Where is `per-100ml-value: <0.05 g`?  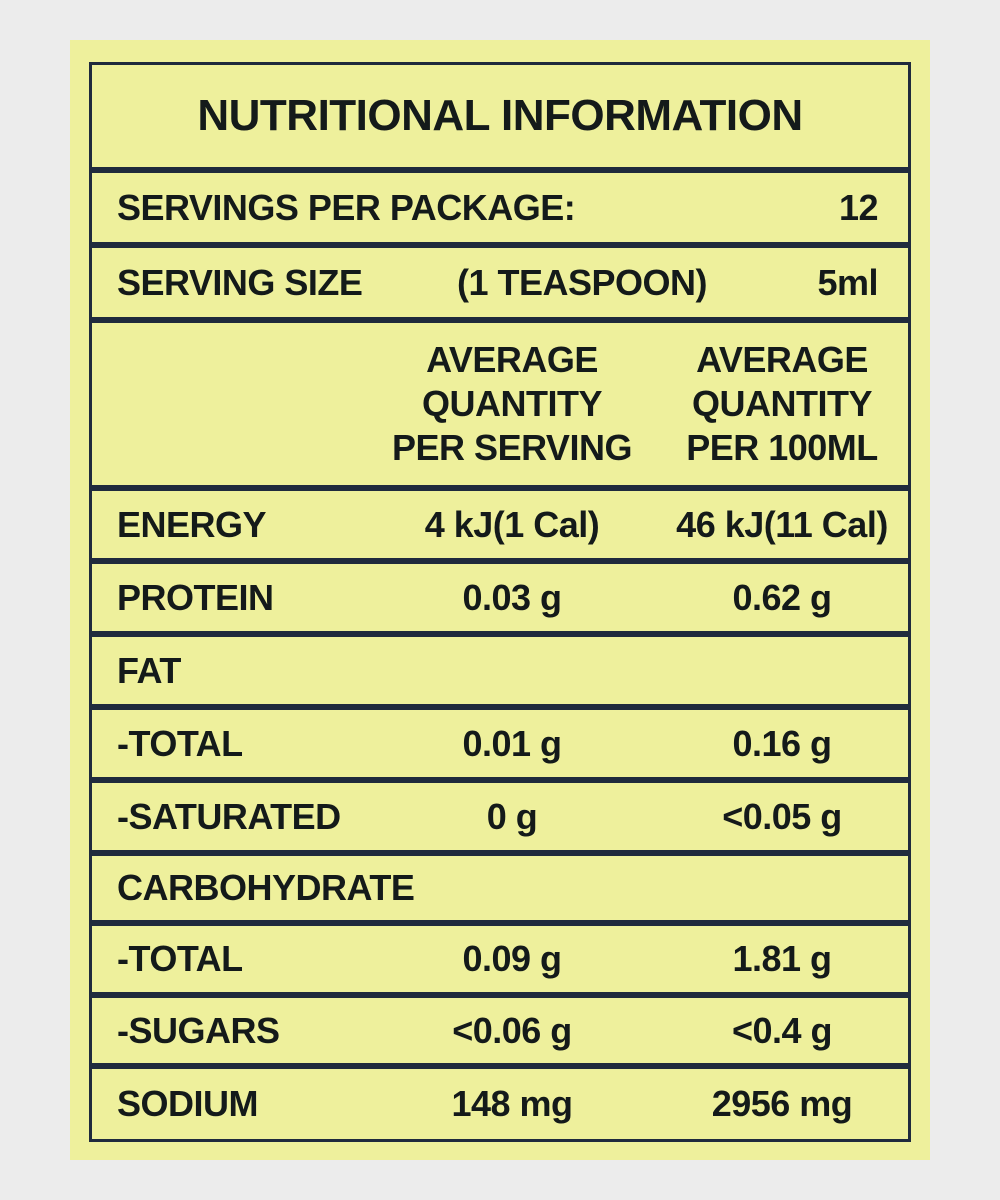 per-100ml-value: <0.05 g is located at coordinates (782, 816).